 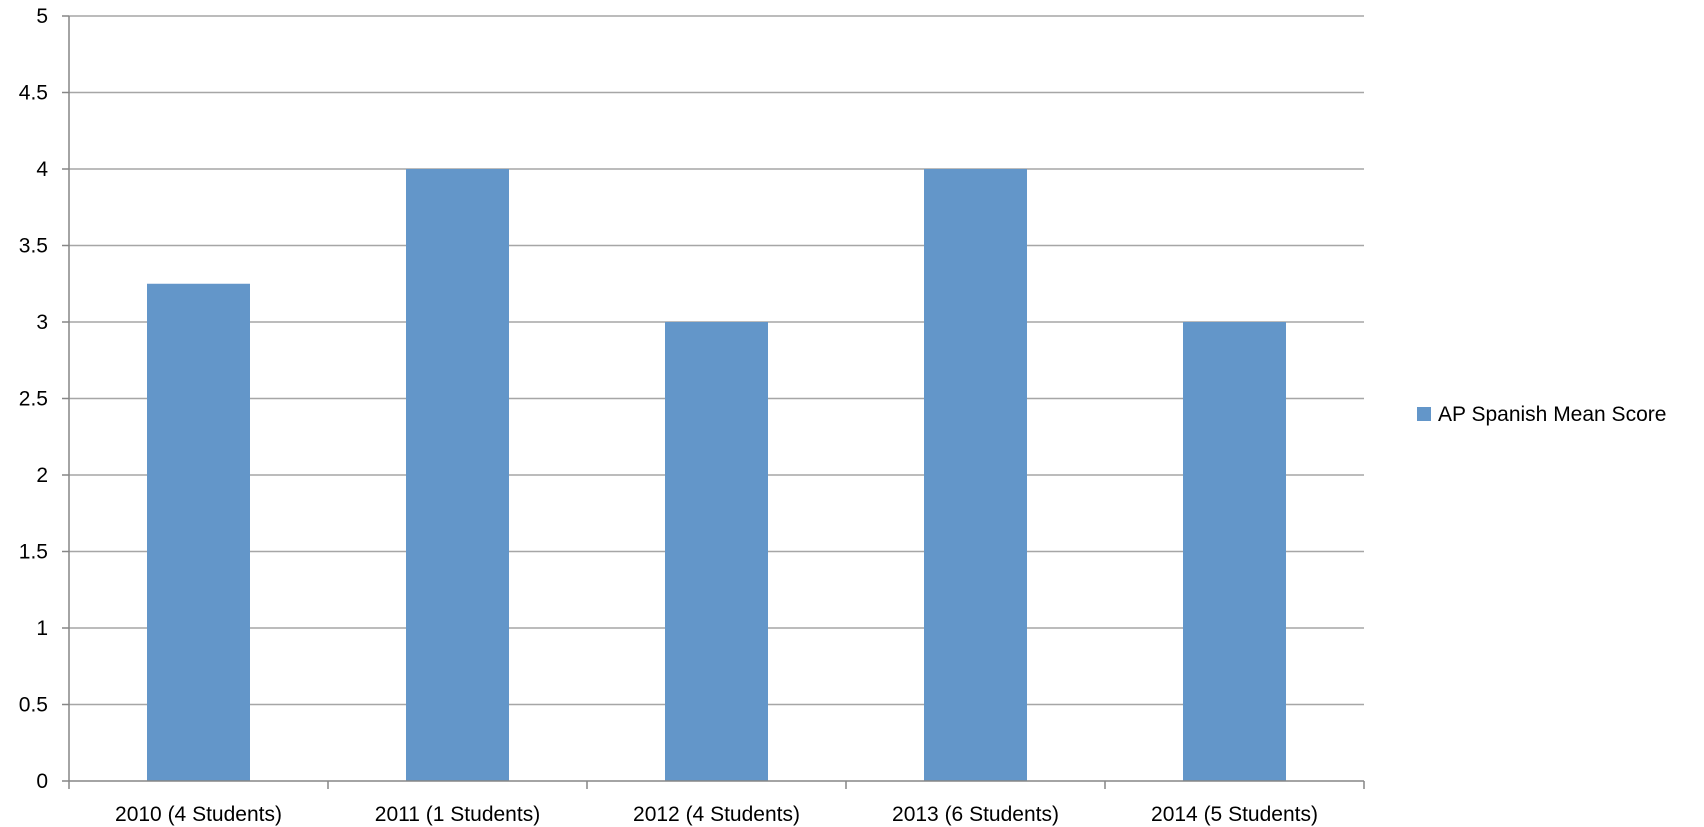 I want to click on y-tick-label: 1.5, so click(x=33, y=552).